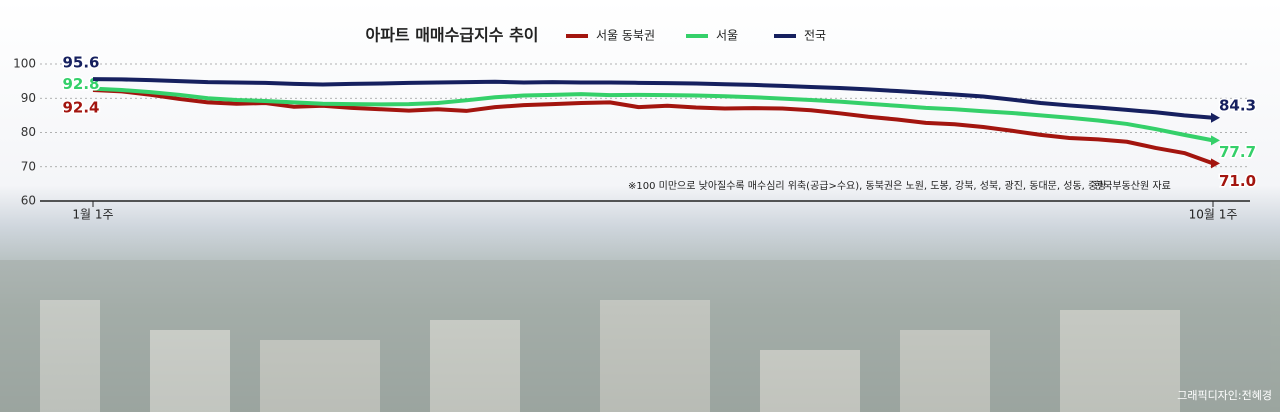  I want to click on y-tick-label: 60, so click(28, 201).